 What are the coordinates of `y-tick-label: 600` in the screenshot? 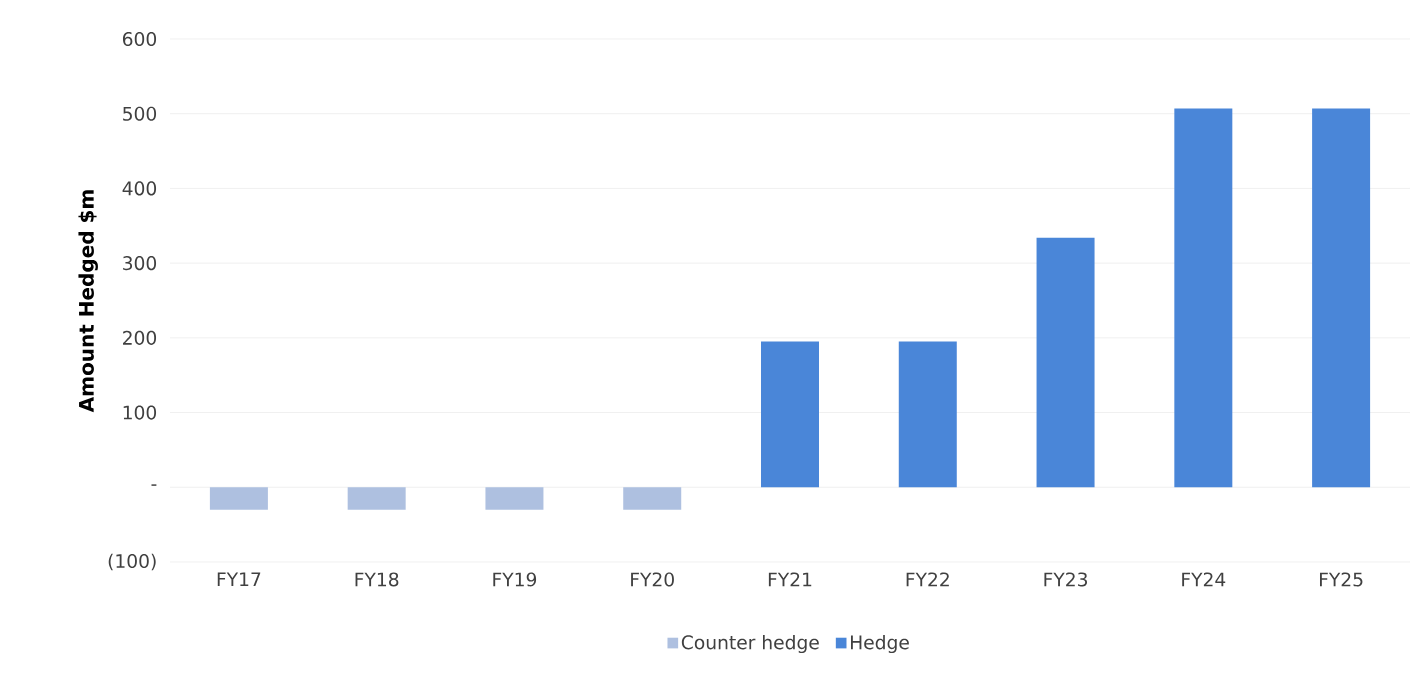 It's located at (139, 39).